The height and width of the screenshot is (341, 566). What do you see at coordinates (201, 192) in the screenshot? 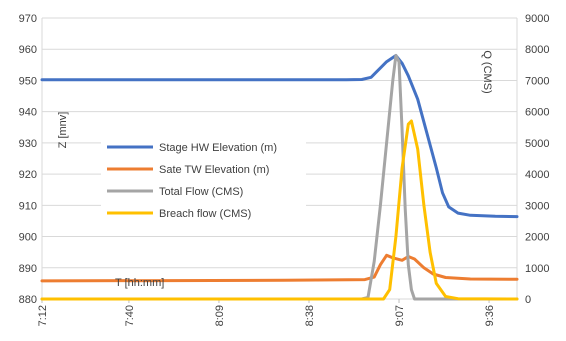
I see `legend-label: Total Flow (CMS)` at bounding box center [201, 192].